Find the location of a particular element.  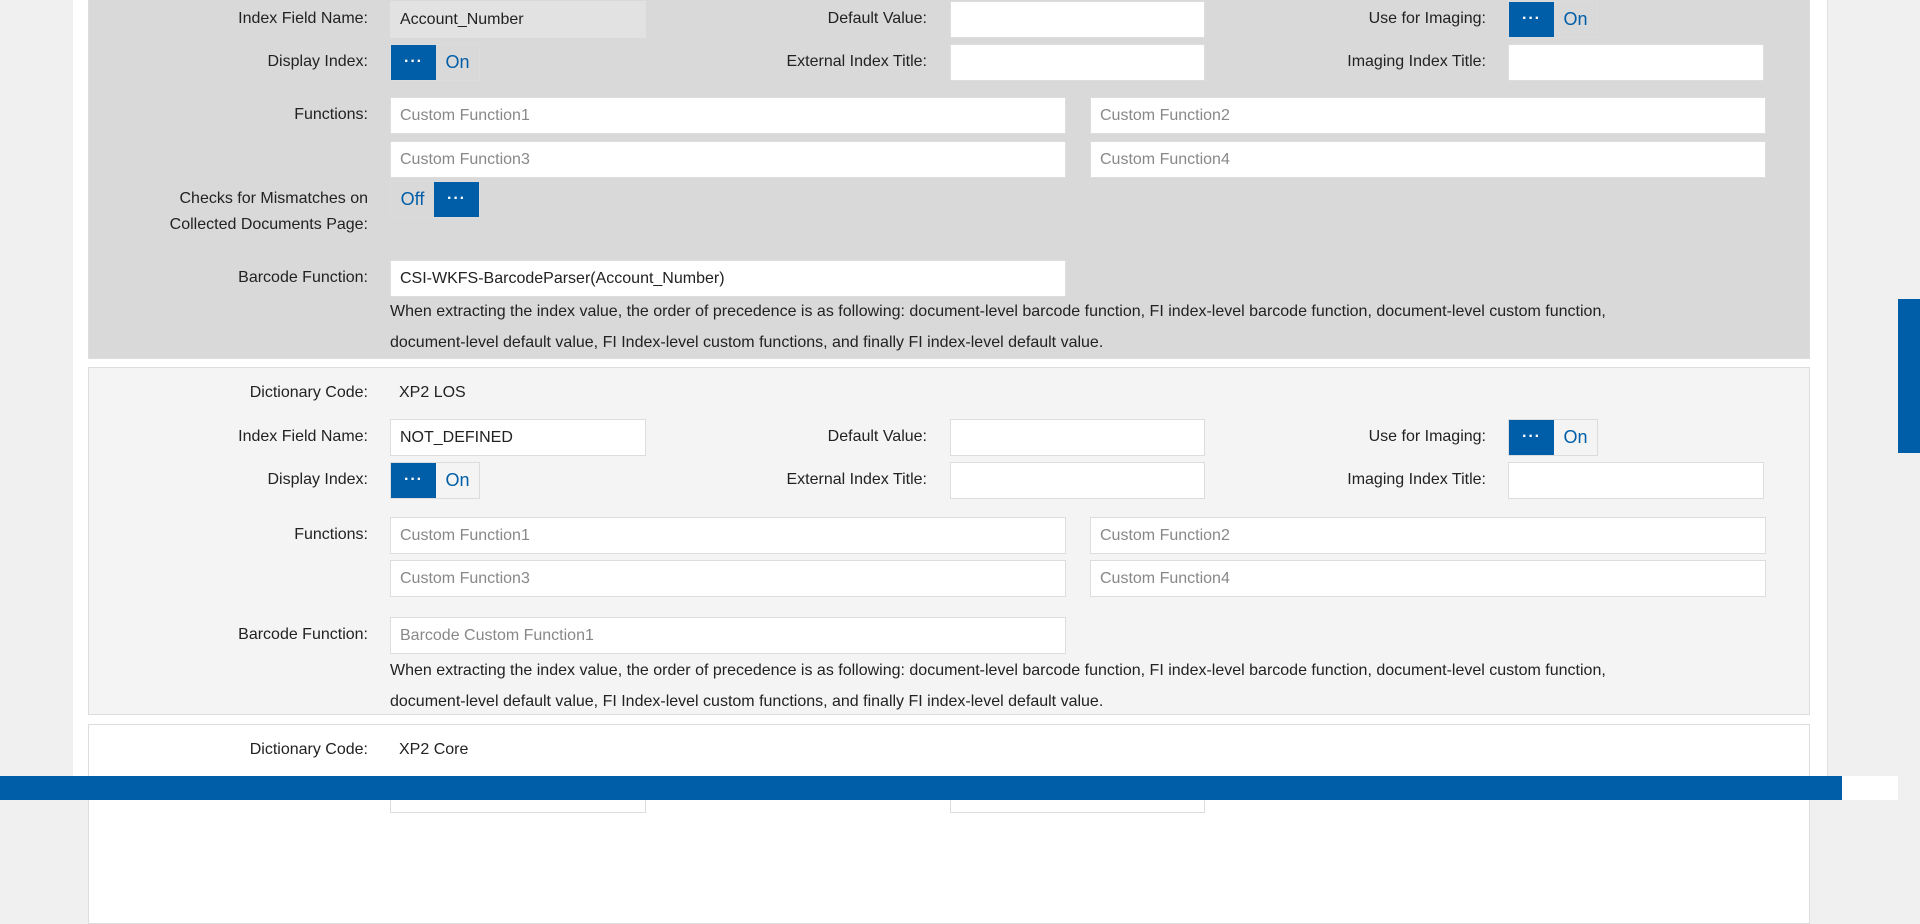

index-field-name-input: Account_Number is located at coordinates (518, 19).